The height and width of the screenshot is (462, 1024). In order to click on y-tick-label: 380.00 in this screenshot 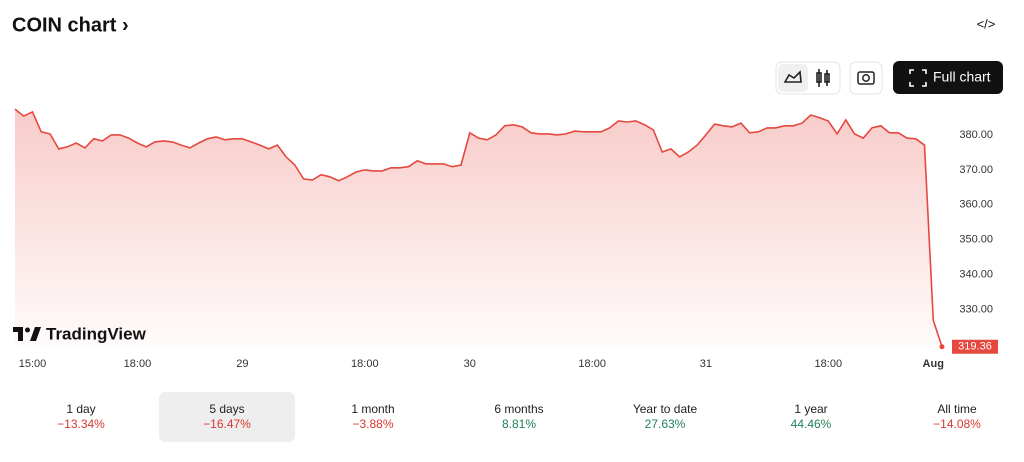, I will do `click(976, 135)`.